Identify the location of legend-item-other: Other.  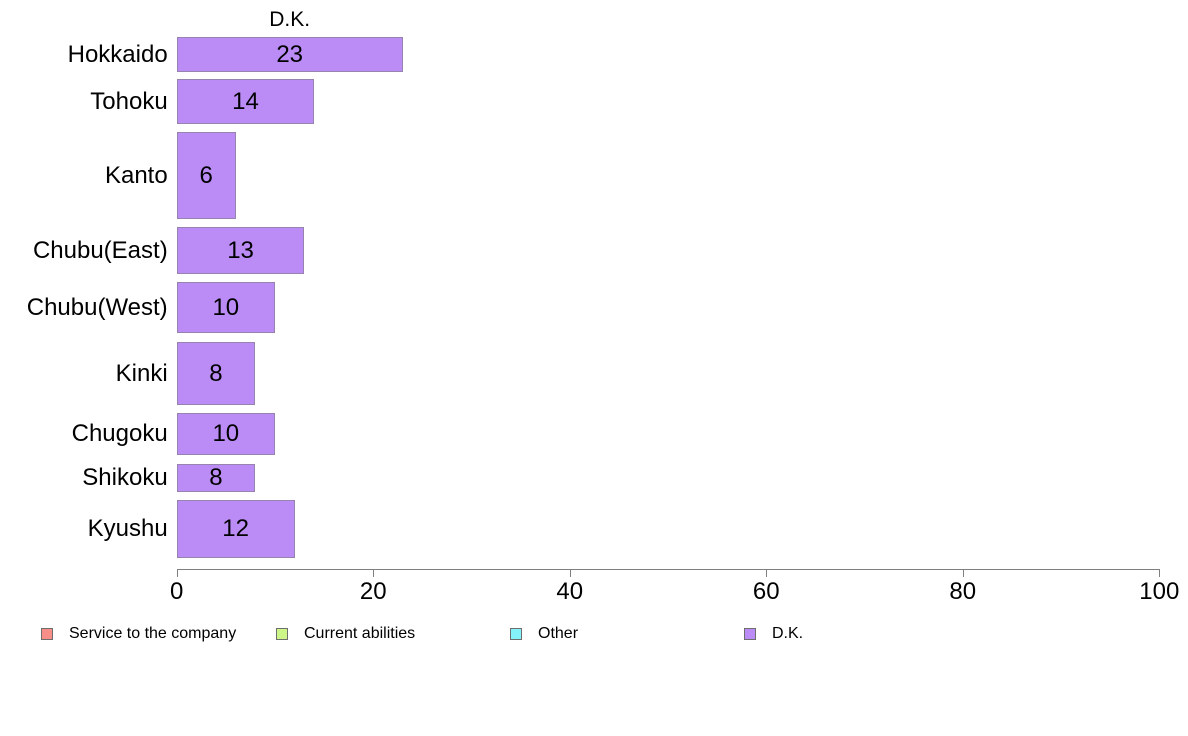
(544, 634).